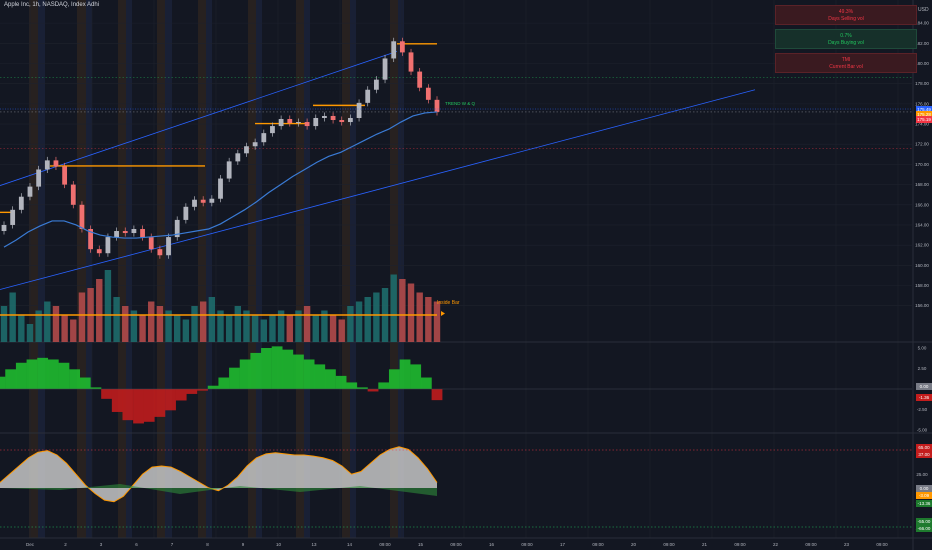  I want to click on info-box-value: 0.7%, so click(846, 36).